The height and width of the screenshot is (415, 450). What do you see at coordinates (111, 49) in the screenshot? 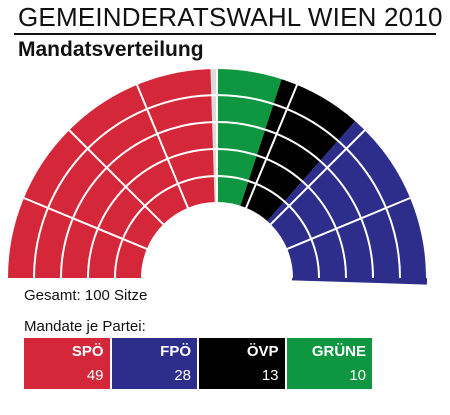
I see `chart-subtitle: Mandatsverteilung` at bounding box center [111, 49].